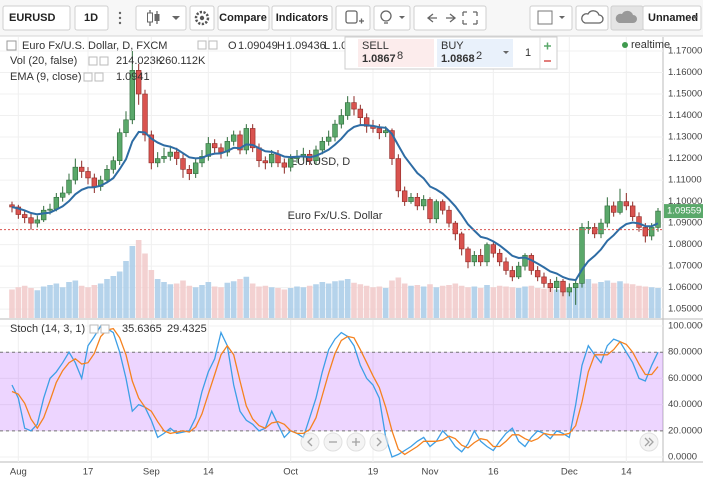  What do you see at coordinates (47, 329) in the screenshot?
I see `stoch-title: Stoch (14, 3, 1)` at bounding box center [47, 329].